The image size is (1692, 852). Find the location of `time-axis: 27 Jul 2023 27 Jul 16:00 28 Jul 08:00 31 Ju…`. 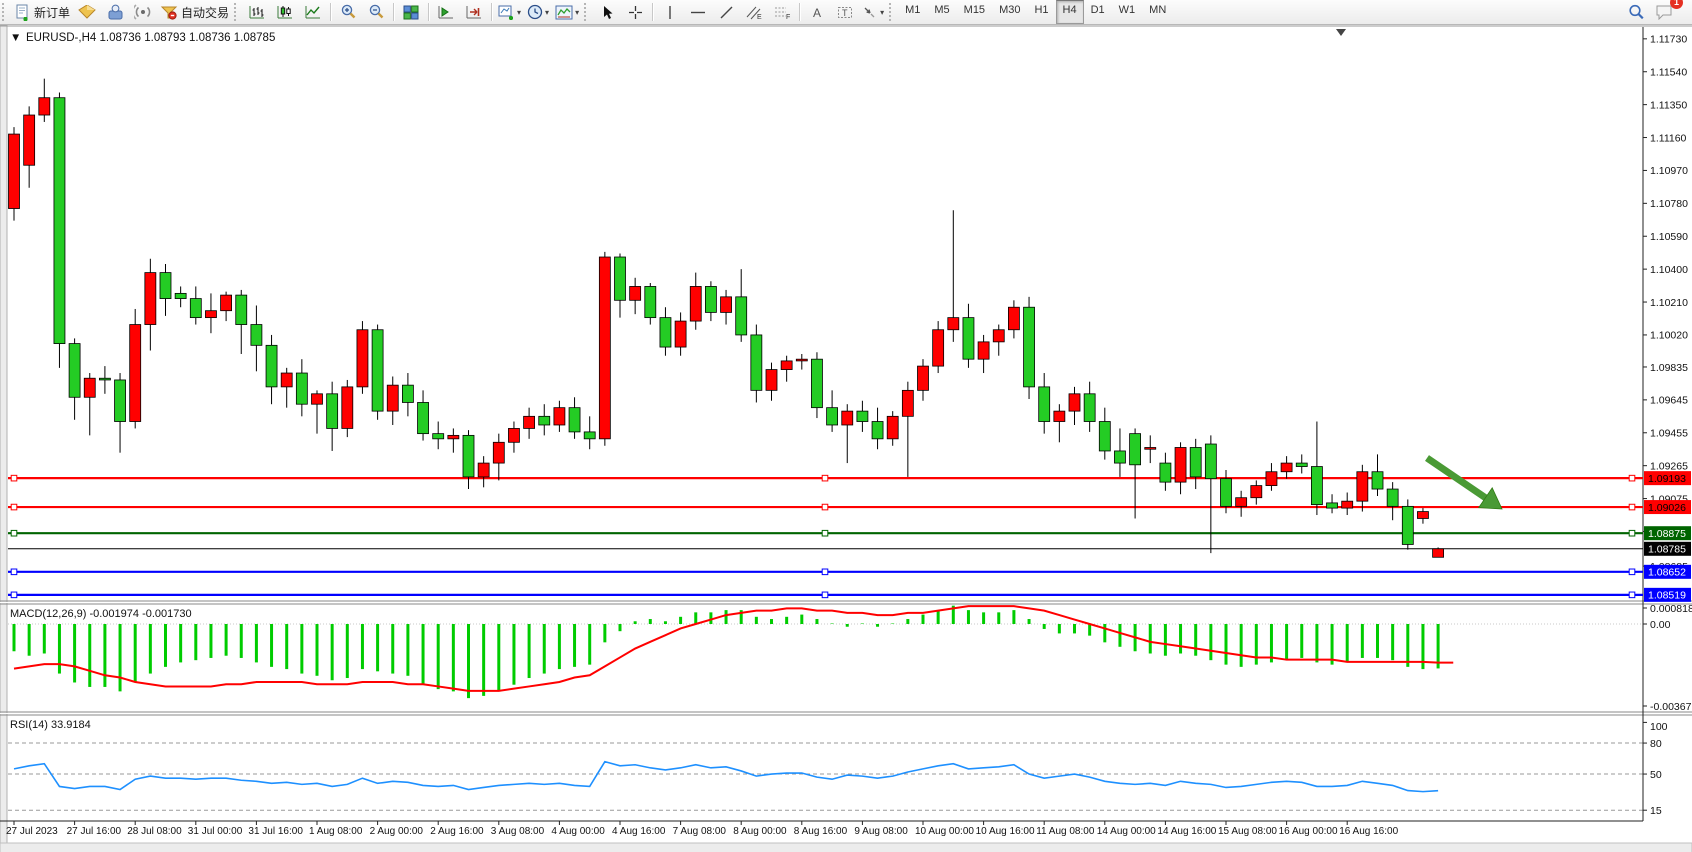

time-axis: 27 Jul 2023 27 Jul 16:00 28 Jul 08:00 31 Ju… is located at coordinates (821, 828).